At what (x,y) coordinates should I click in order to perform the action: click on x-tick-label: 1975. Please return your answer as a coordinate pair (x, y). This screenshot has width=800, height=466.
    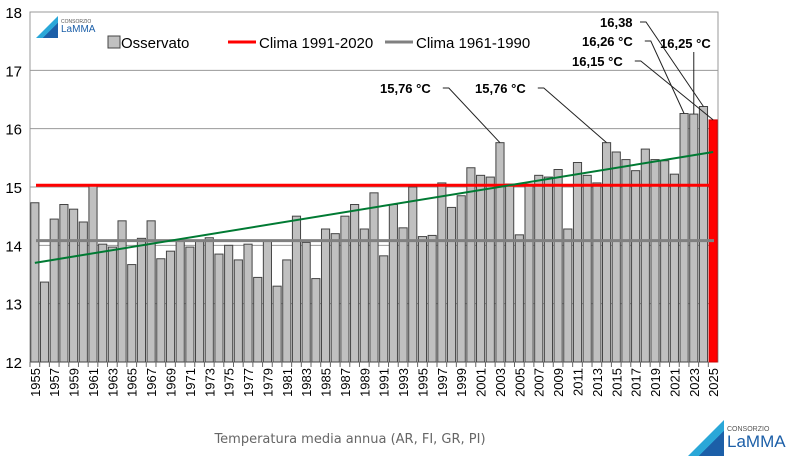
    Looking at the image, I should click on (229, 382).